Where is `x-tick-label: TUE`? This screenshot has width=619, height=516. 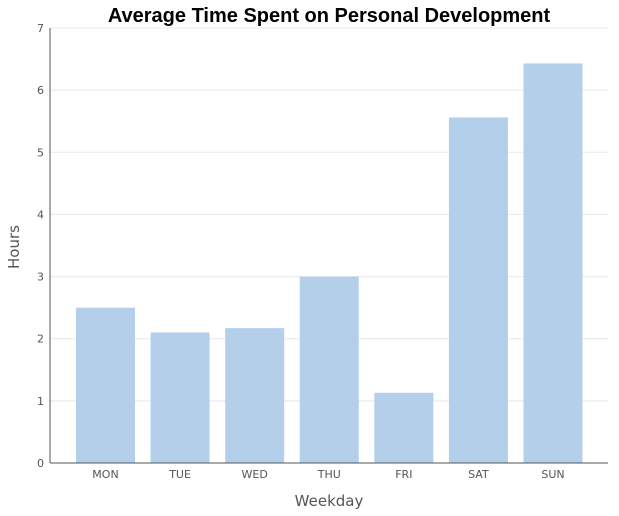 x-tick-label: TUE is located at coordinates (179, 474).